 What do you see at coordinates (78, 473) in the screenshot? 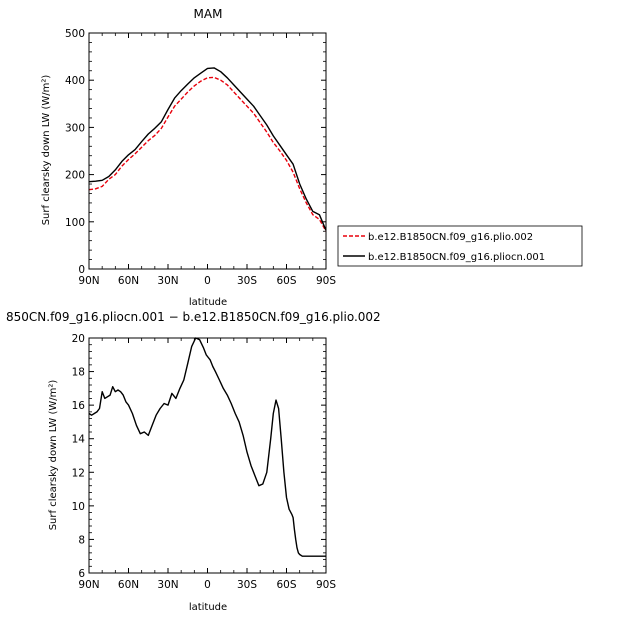
I see `bottom-y-tick-label: 12` at bounding box center [78, 473].